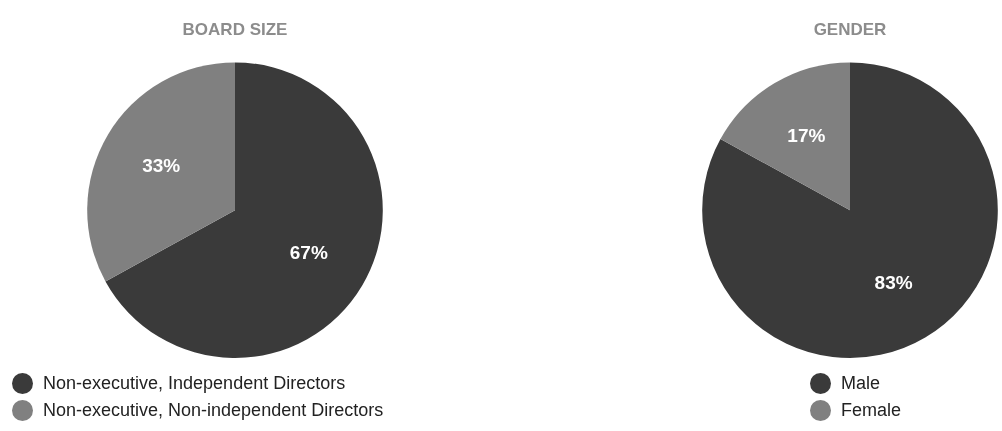 The image size is (1002, 431). What do you see at coordinates (871, 410) in the screenshot?
I see `legend-label: Female` at bounding box center [871, 410].